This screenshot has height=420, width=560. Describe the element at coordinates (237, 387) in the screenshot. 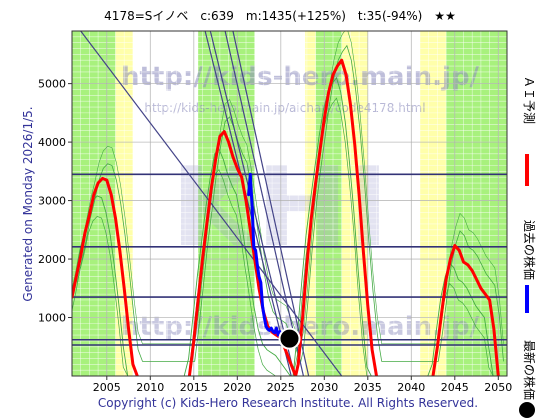

I see `x-tick-label: 2020` at that location.